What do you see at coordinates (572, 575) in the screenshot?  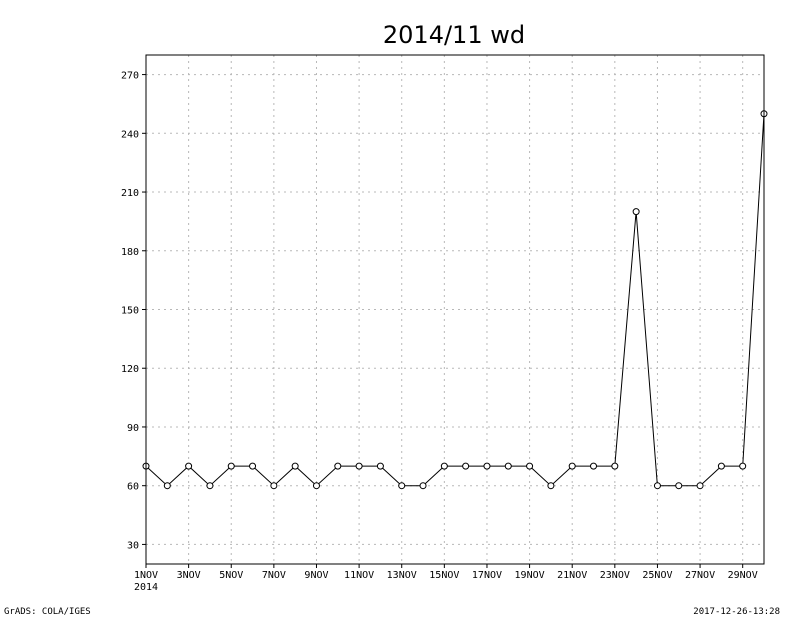 I see `x-tick-label: 21NOV` at bounding box center [572, 575].